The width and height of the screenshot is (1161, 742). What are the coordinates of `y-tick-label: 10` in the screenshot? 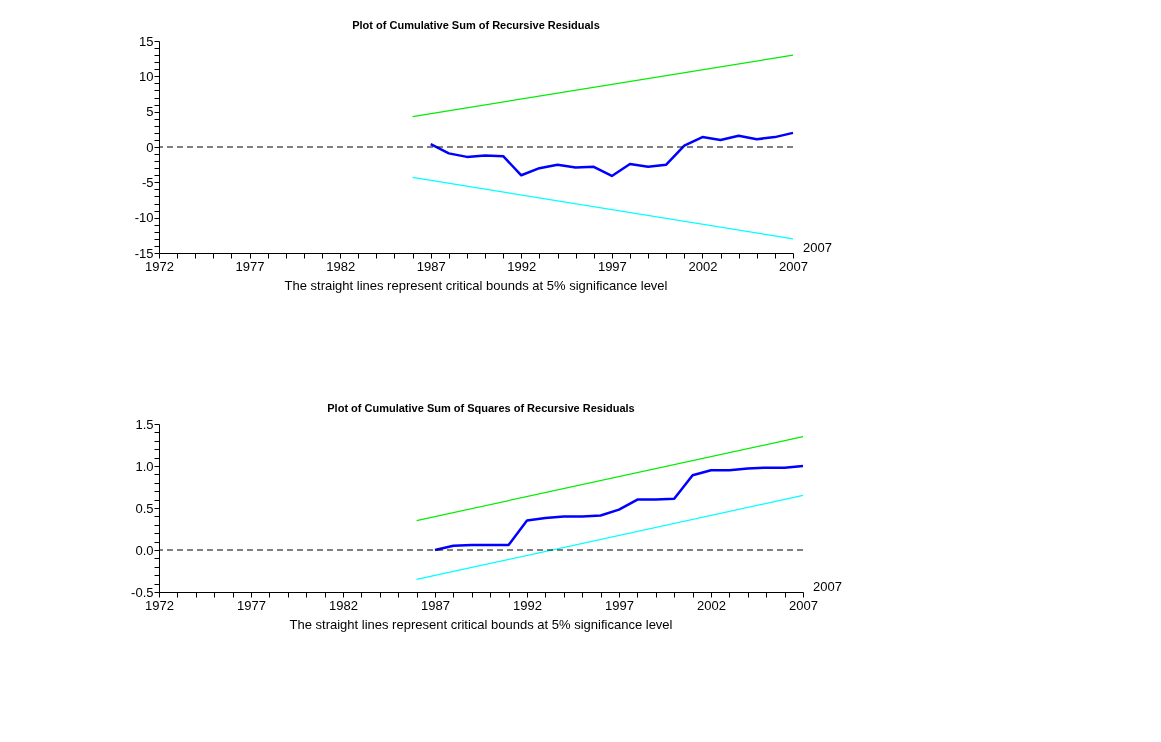 It's located at (146, 76).